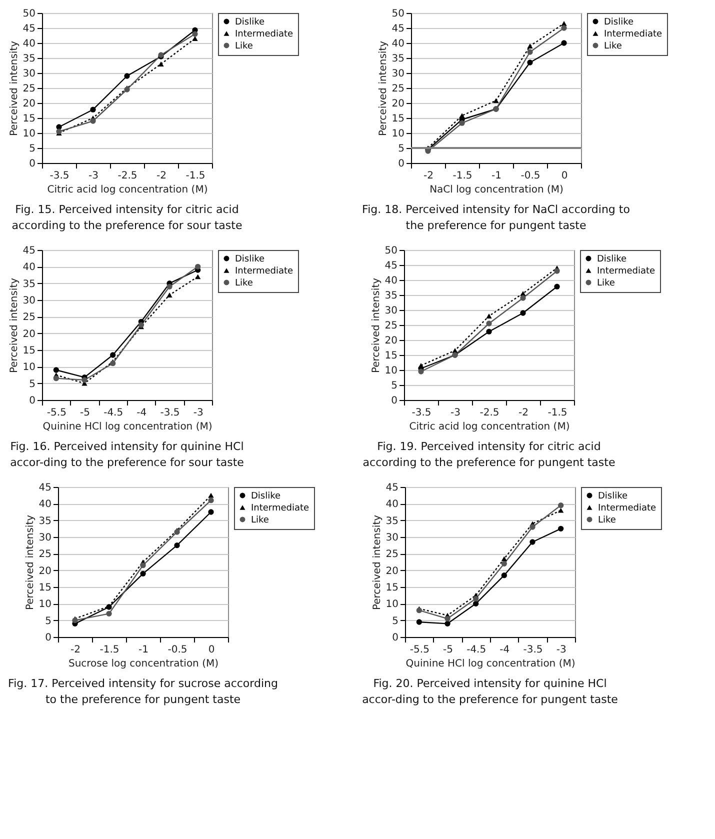 This screenshot has height=839, width=715. I want to click on caption: Fig. 20. Perceived intensity for quinine HCl accor-ding to the preference for pungent taste, so click(490, 691).